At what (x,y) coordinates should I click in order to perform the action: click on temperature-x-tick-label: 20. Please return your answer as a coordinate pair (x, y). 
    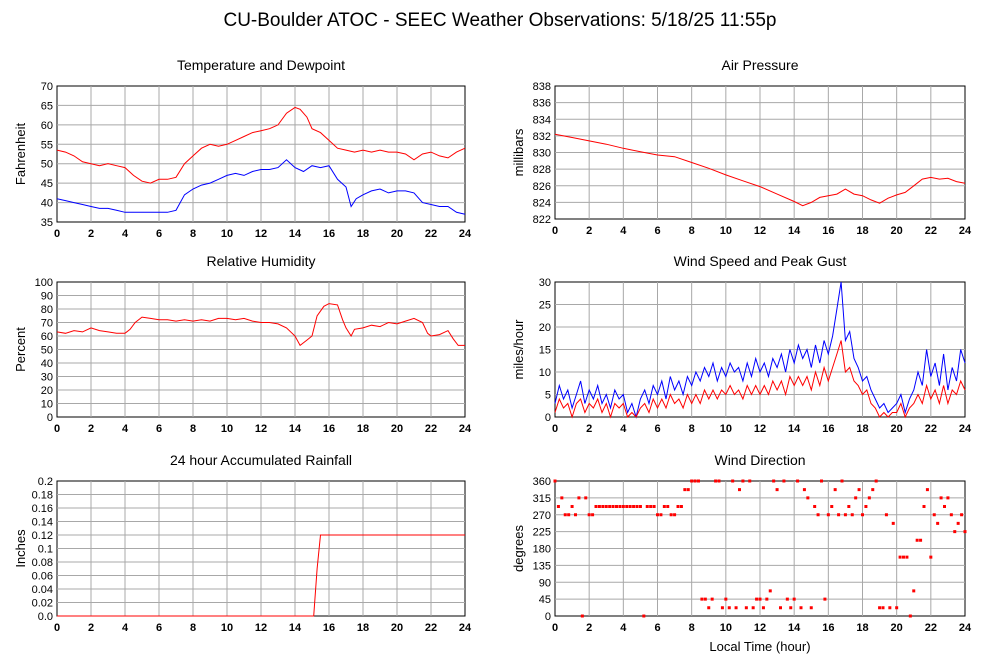
    Looking at the image, I should click on (397, 234).